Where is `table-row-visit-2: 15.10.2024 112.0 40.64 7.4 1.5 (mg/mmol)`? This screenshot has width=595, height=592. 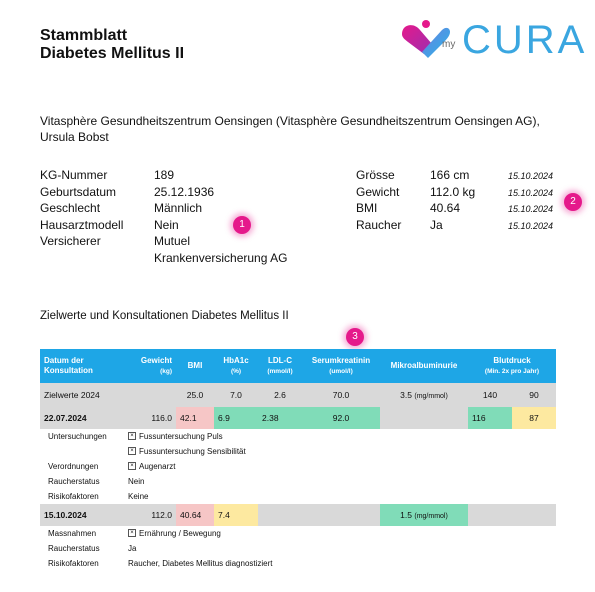 table-row-visit-2: 15.10.2024 112.0 40.64 7.4 1.5 (mg/mmol) is located at coordinates (298, 515).